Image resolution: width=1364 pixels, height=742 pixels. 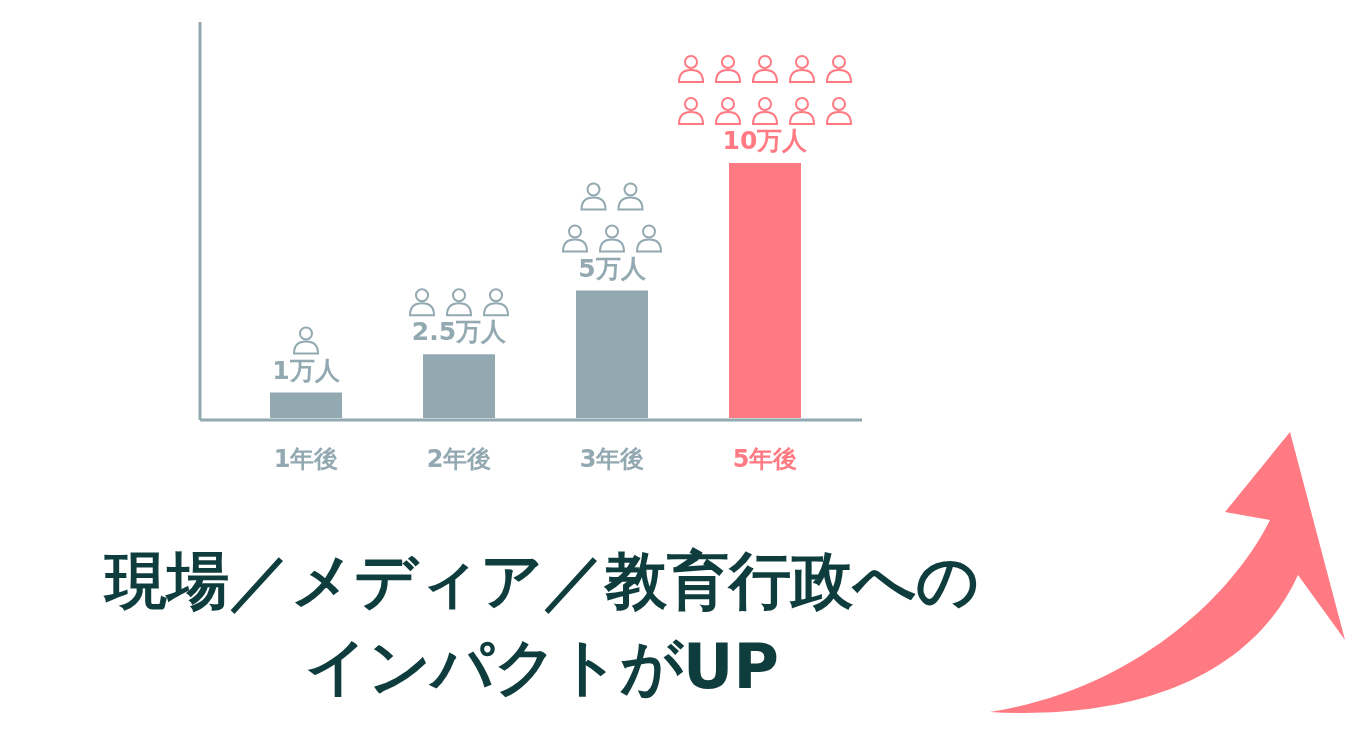 I want to click on x-tick-label: 2年後, so click(x=459, y=459).